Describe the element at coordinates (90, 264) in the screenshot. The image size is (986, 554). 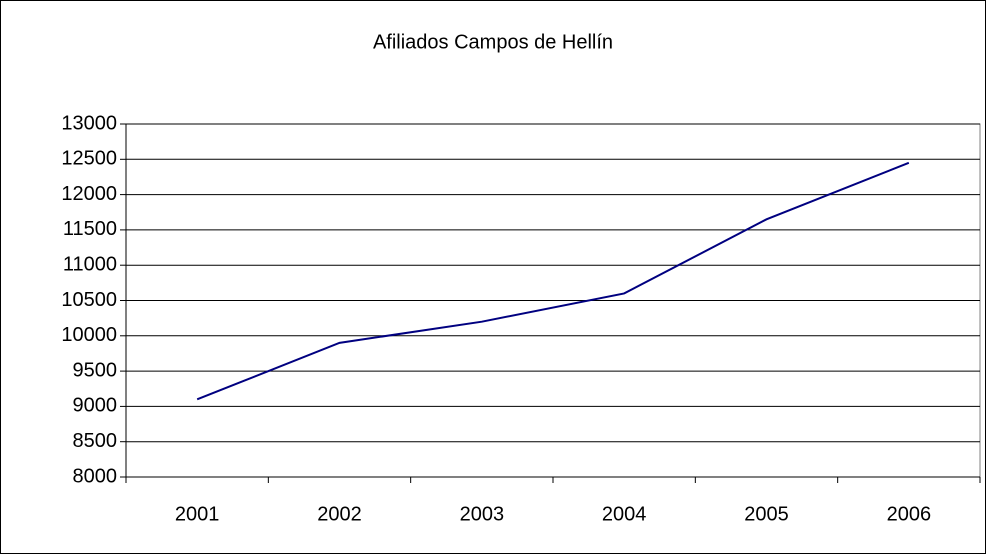
I see `y-tick-label: 11000` at that location.